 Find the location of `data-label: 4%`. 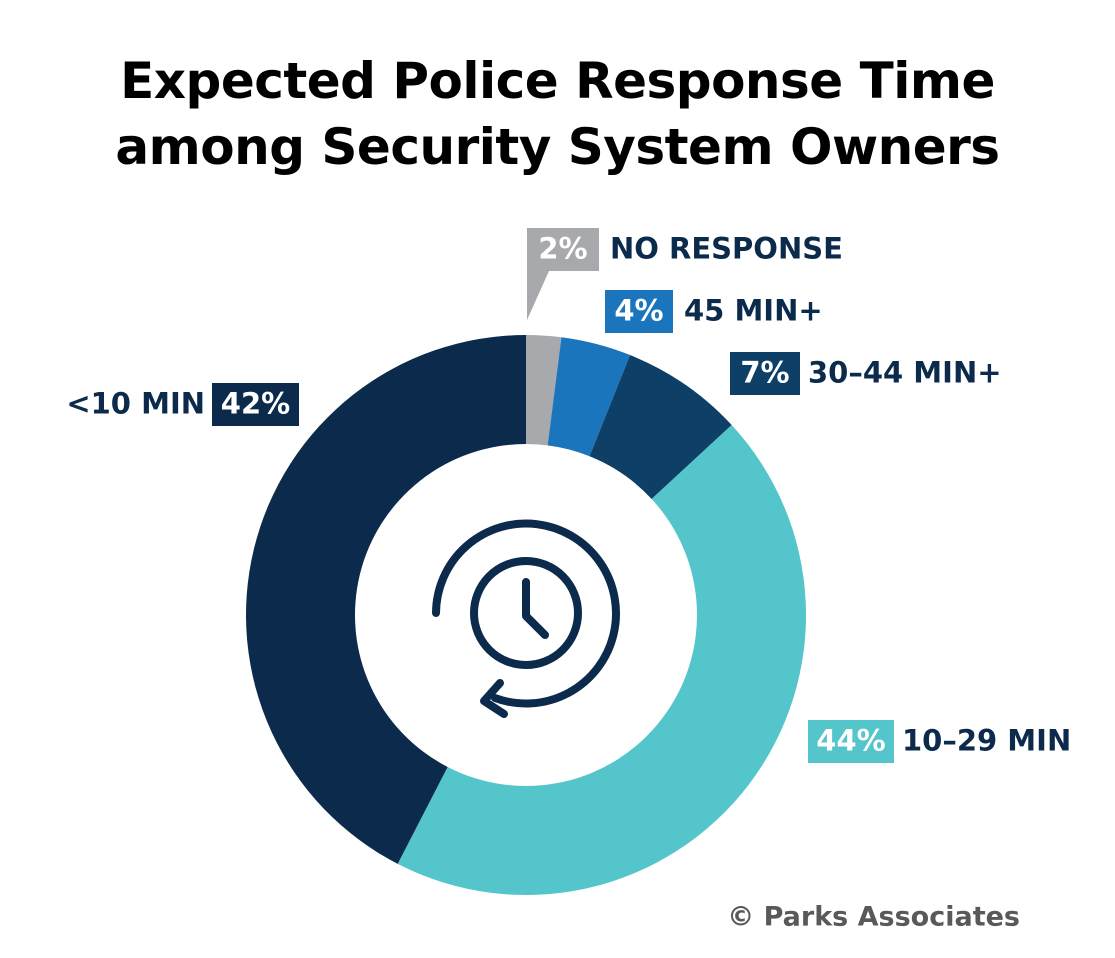

data-label: 4% is located at coordinates (638, 311).